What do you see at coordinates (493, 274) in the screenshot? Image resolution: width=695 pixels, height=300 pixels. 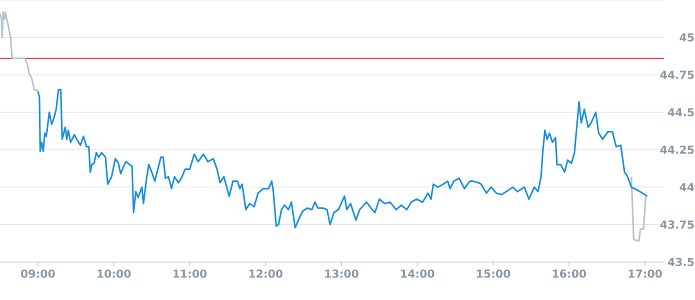 I see `x-tick-label: 15:00` at bounding box center [493, 274].